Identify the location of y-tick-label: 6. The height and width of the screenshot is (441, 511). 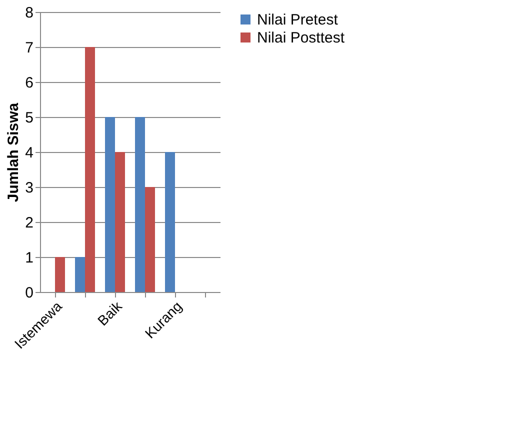
(29, 83).